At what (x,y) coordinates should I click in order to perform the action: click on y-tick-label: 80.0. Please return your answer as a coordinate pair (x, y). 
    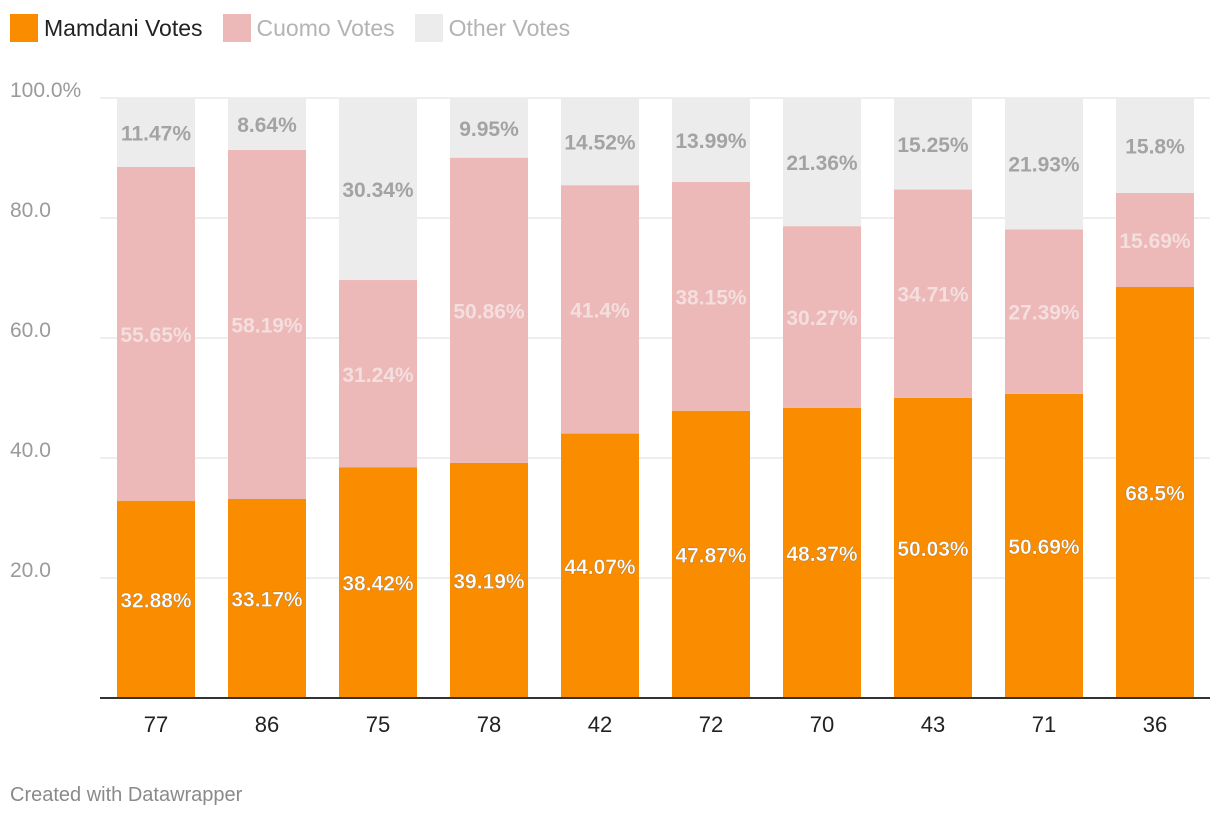
    Looking at the image, I should click on (30, 210).